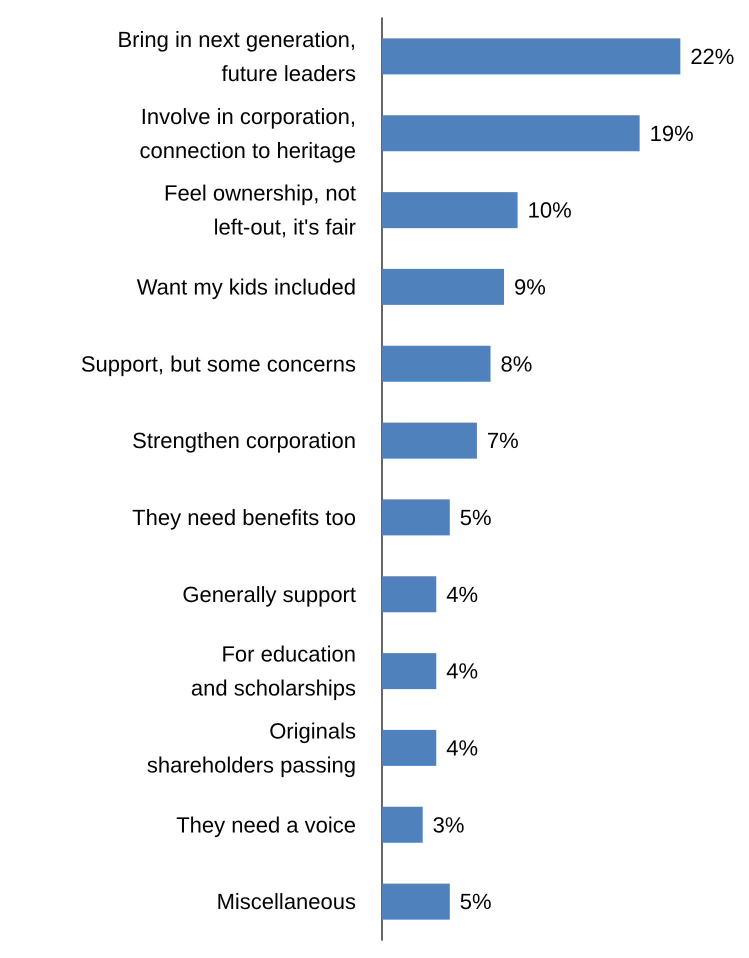  I want to click on y-tick-label: They need a voice, so click(266, 825).